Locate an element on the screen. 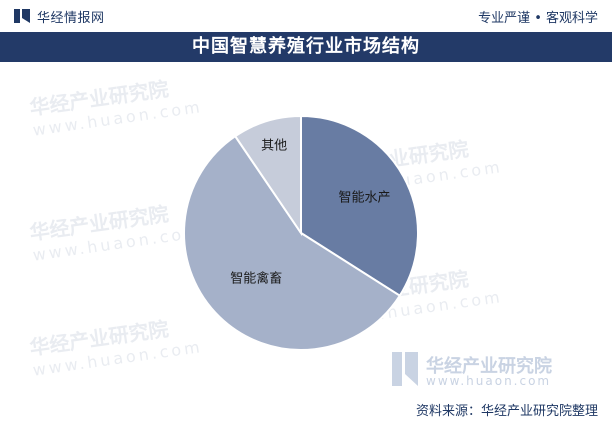 The width and height of the screenshot is (612, 423). chart-title: 中国智慧养殖行业市场结构 is located at coordinates (306, 46).